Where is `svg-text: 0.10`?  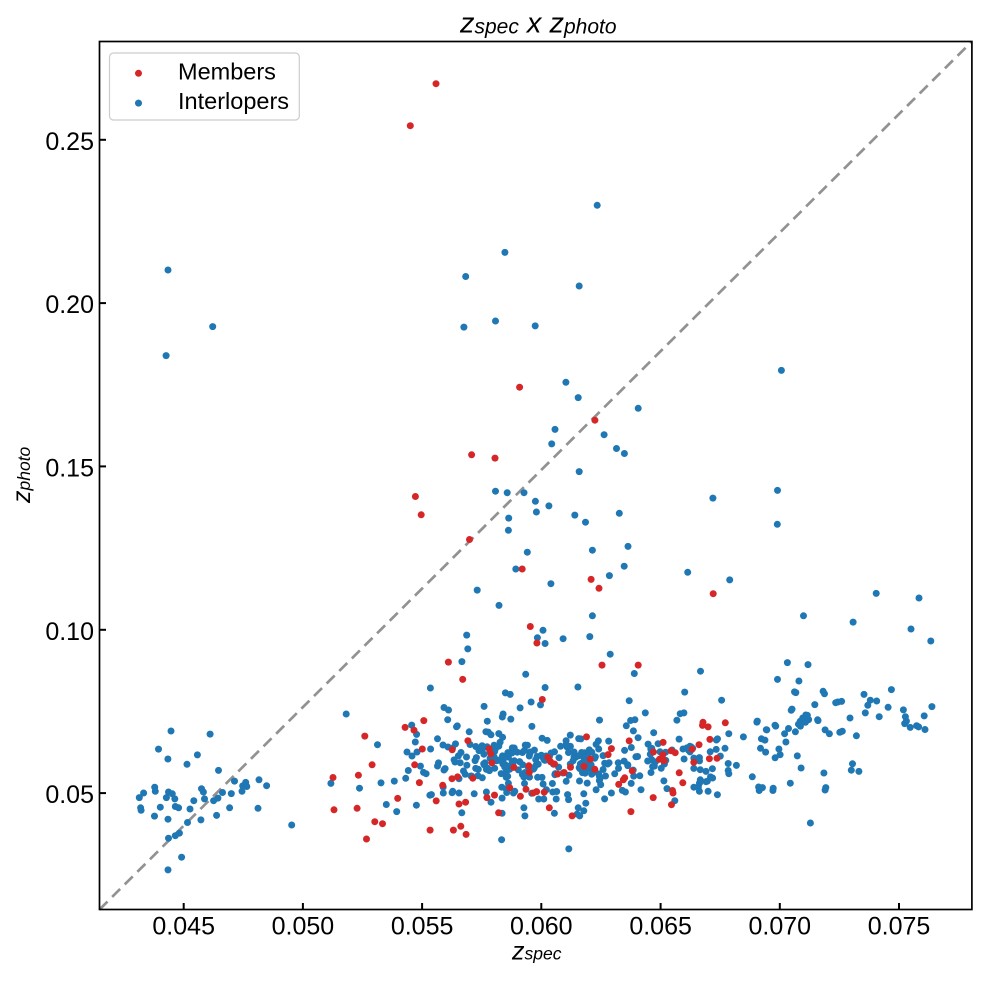
svg-text: 0.10 is located at coordinates (69, 632).